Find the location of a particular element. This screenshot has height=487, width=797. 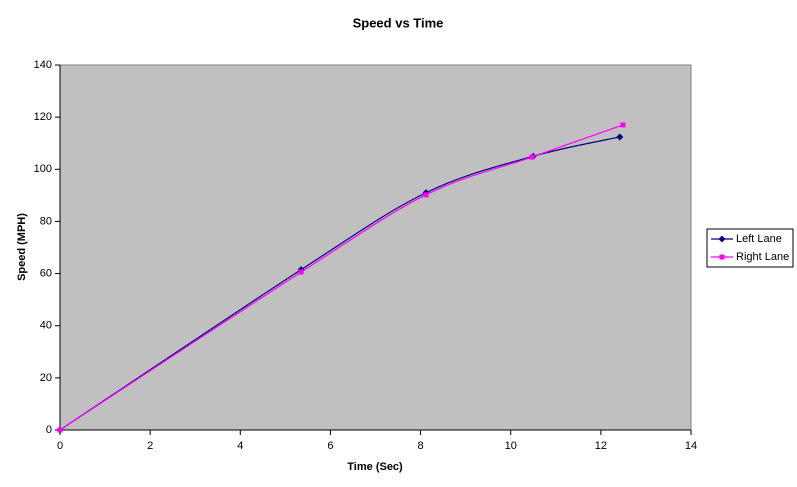

legend-box is located at coordinates (750, 248).